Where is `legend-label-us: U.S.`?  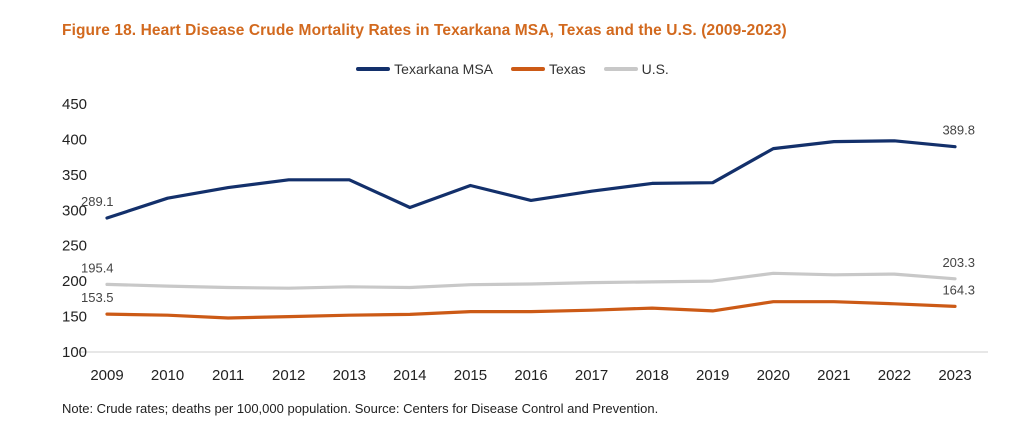 legend-label-us: U.S. is located at coordinates (655, 69).